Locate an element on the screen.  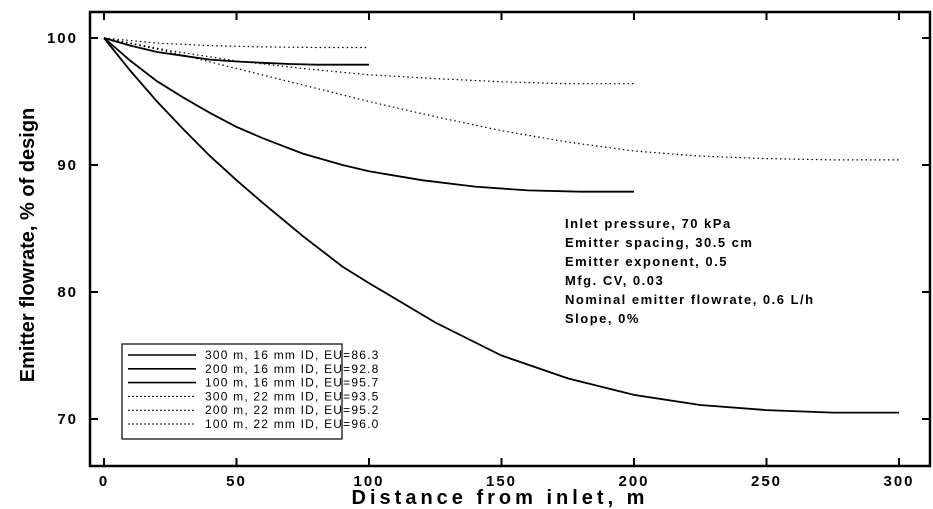
x-tick-label: 0 is located at coordinates (104, 481).